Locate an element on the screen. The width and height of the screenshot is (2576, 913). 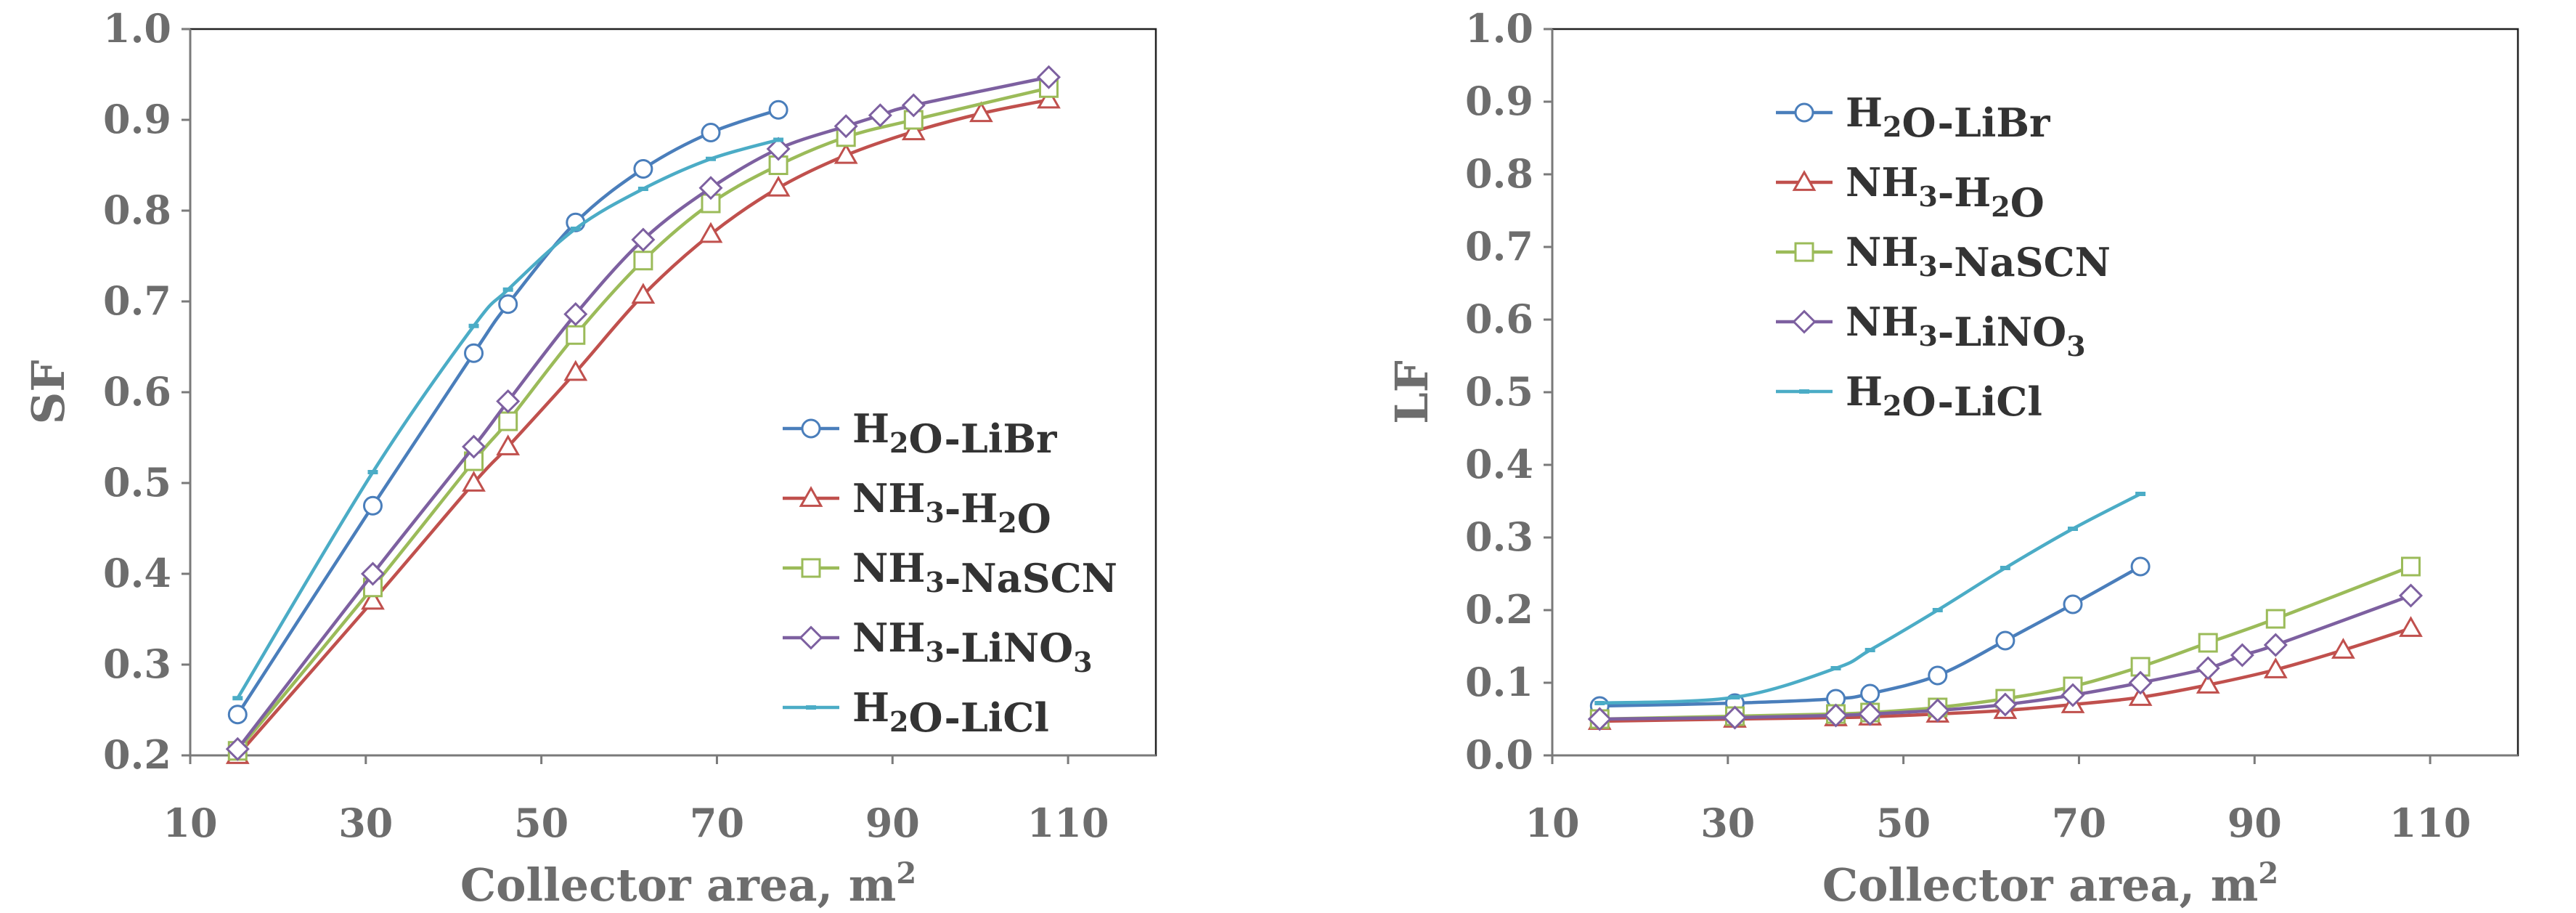
sf-series-h2o-licl is located at coordinates (508, 419).